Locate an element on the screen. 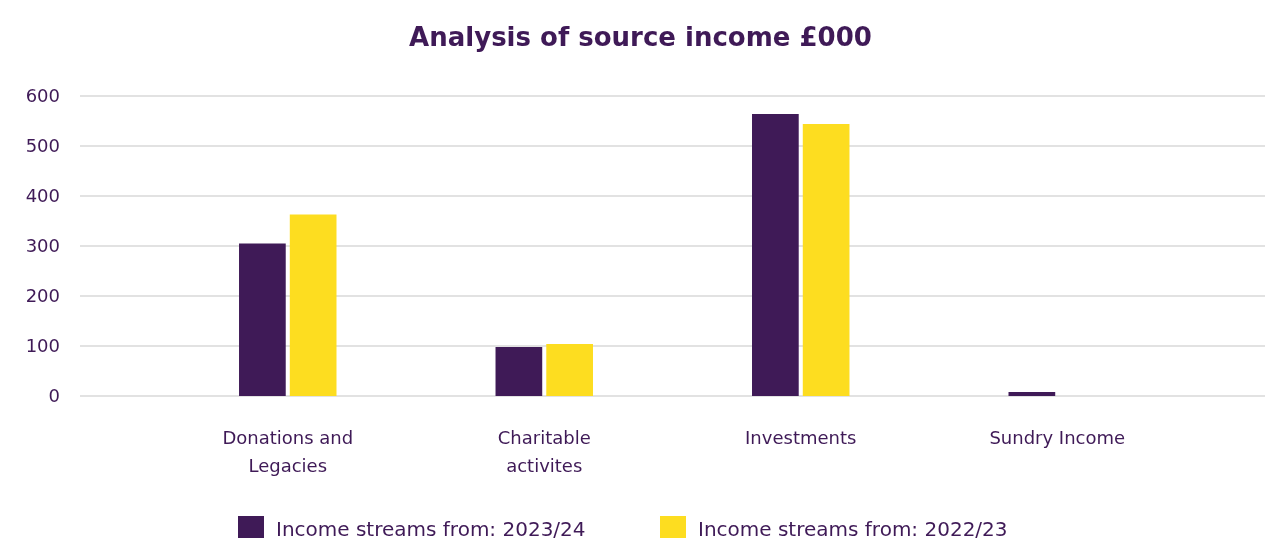 Image resolution: width=1281 pixels, height=550 pixels. y-tick-label: 400 is located at coordinates (42, 196).